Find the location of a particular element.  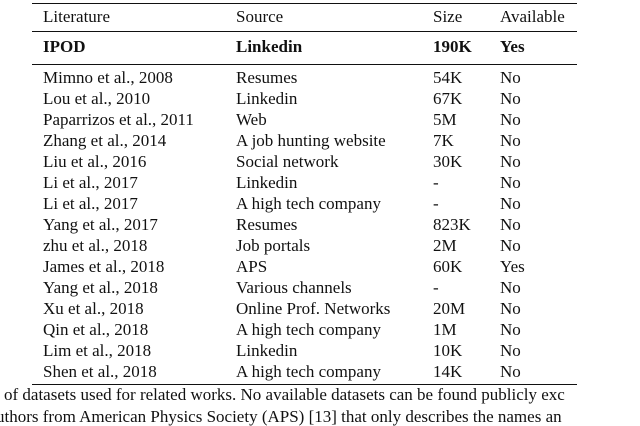

cell-source: APS is located at coordinates (252, 266).